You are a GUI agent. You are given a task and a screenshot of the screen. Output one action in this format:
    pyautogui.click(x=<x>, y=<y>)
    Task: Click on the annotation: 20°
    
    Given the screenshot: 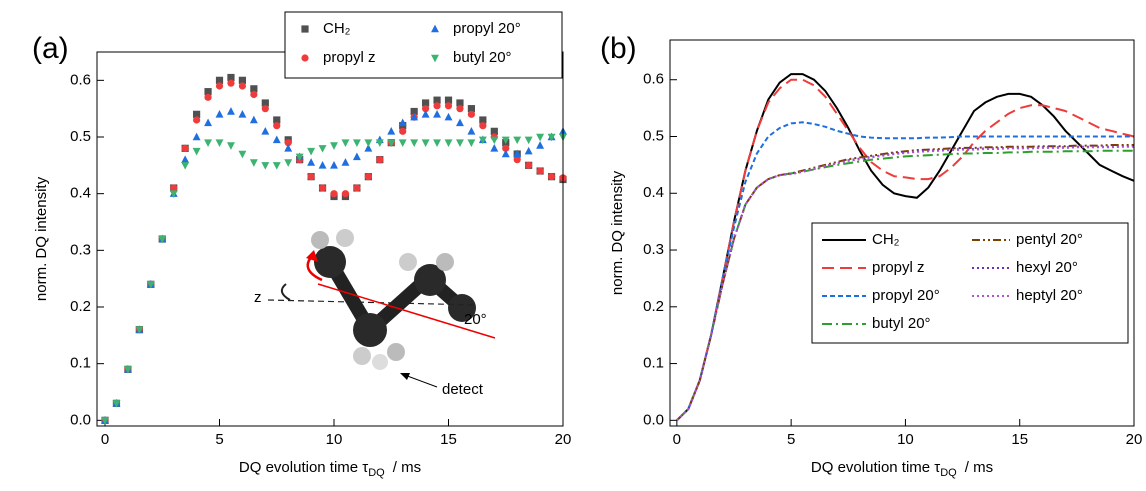 What is the action you would take?
    pyautogui.click(x=475, y=319)
    